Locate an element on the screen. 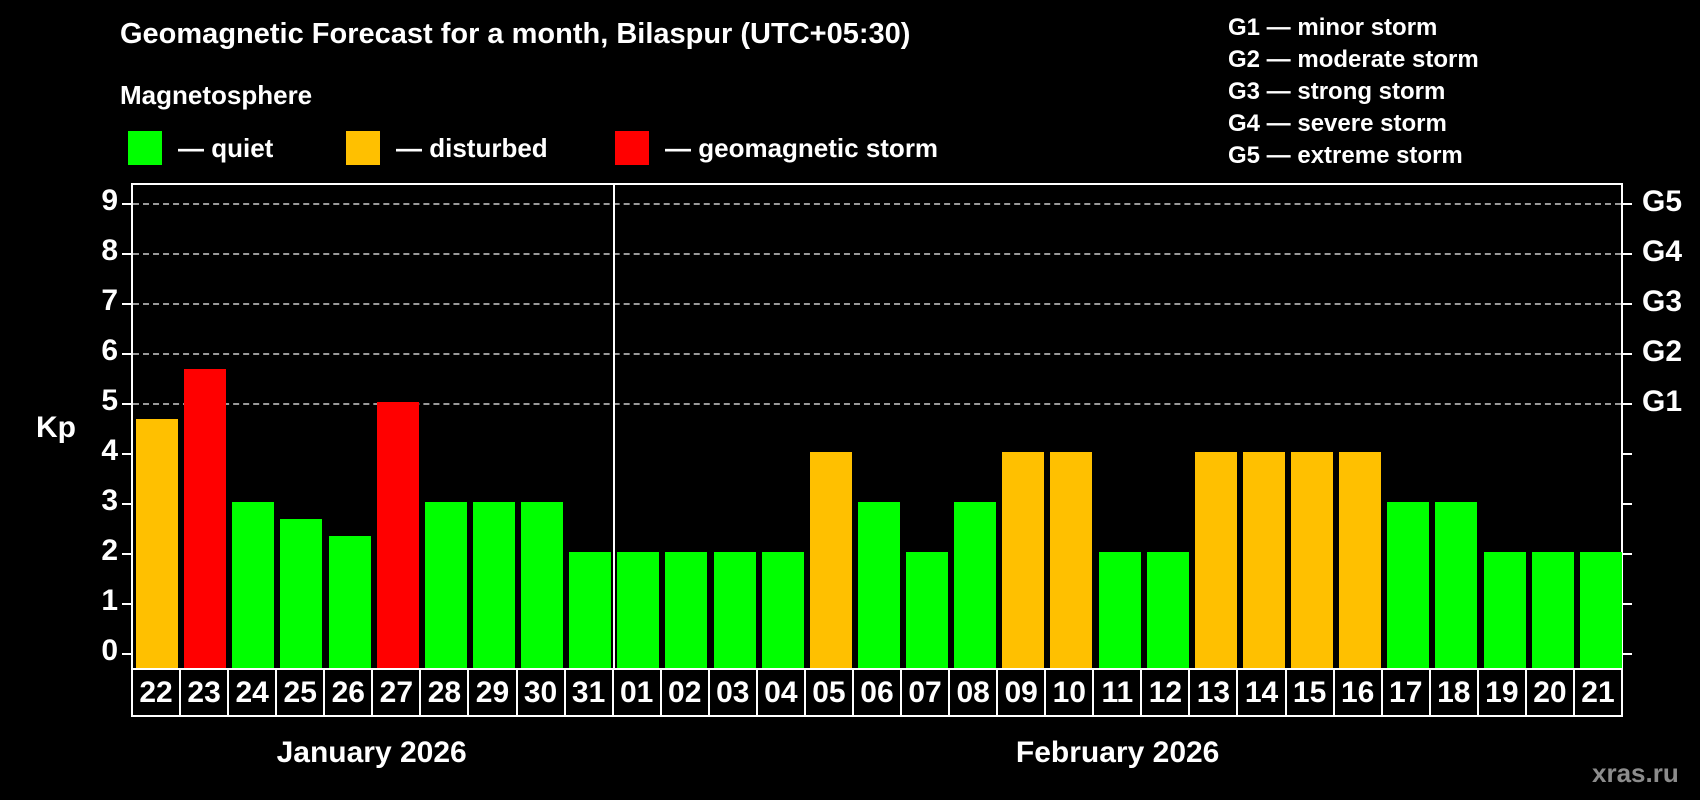 The height and width of the screenshot is (800, 1700). day-label-03: 03 is located at coordinates (732, 692).